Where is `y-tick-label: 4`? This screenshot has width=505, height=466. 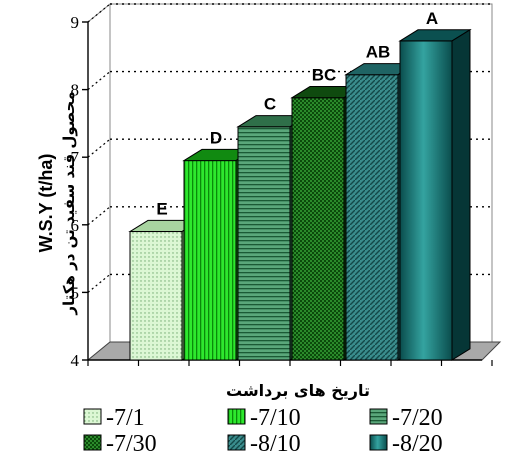 y-tick-label: 4 is located at coordinates (75, 360).